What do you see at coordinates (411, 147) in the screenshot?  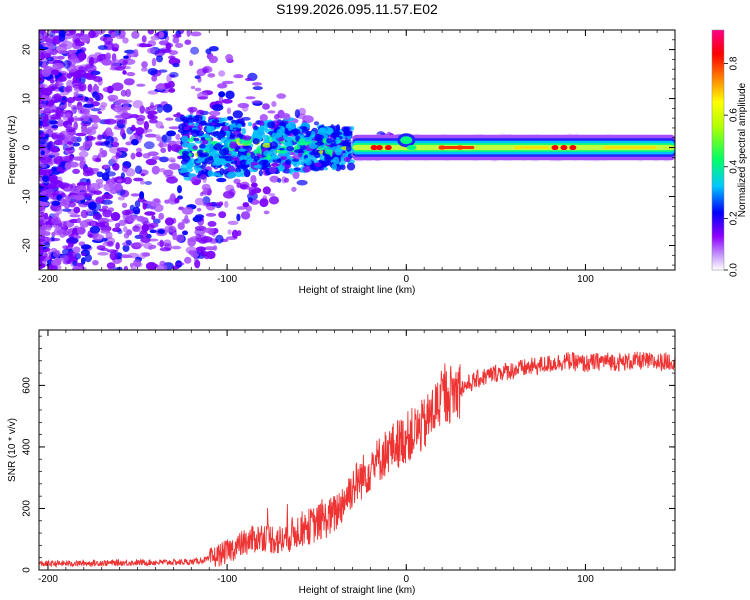 I see `heatmap-hotspot` at bounding box center [411, 147].